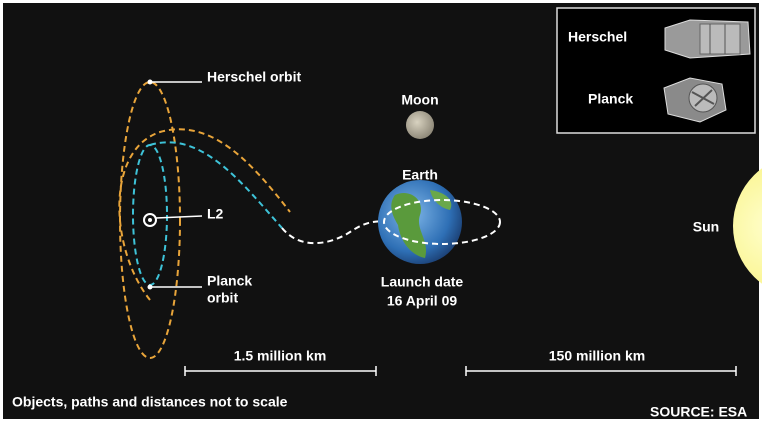 The width and height of the screenshot is (762, 421). What do you see at coordinates (597, 356) in the screenshot?
I see `scale-label: 150 million km` at bounding box center [597, 356].